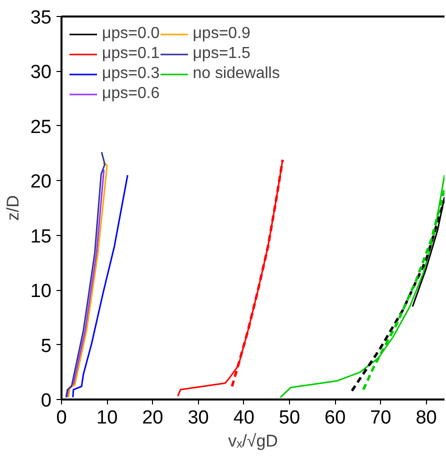 The width and height of the screenshot is (446, 459). What do you see at coordinates (236, 74) in the screenshot?
I see `legend-label: no sidewalls` at bounding box center [236, 74].